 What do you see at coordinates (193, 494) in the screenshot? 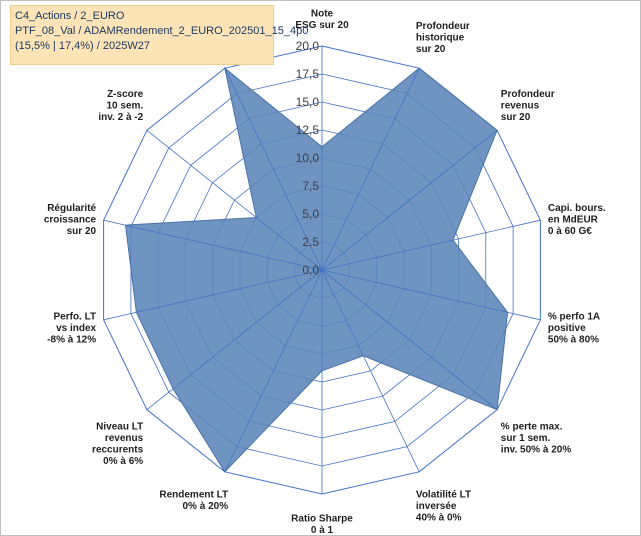
I see `axis-label-line: Rendement LT` at bounding box center [193, 494].